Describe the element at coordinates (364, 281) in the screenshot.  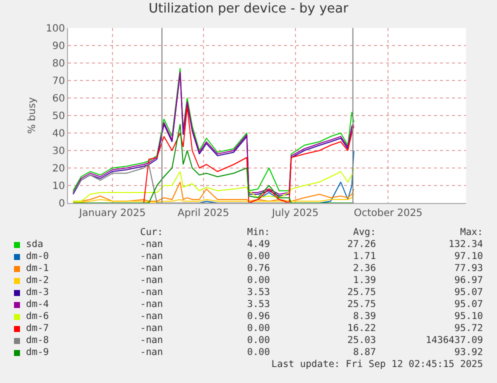
I see `text: 1.39` at that location.